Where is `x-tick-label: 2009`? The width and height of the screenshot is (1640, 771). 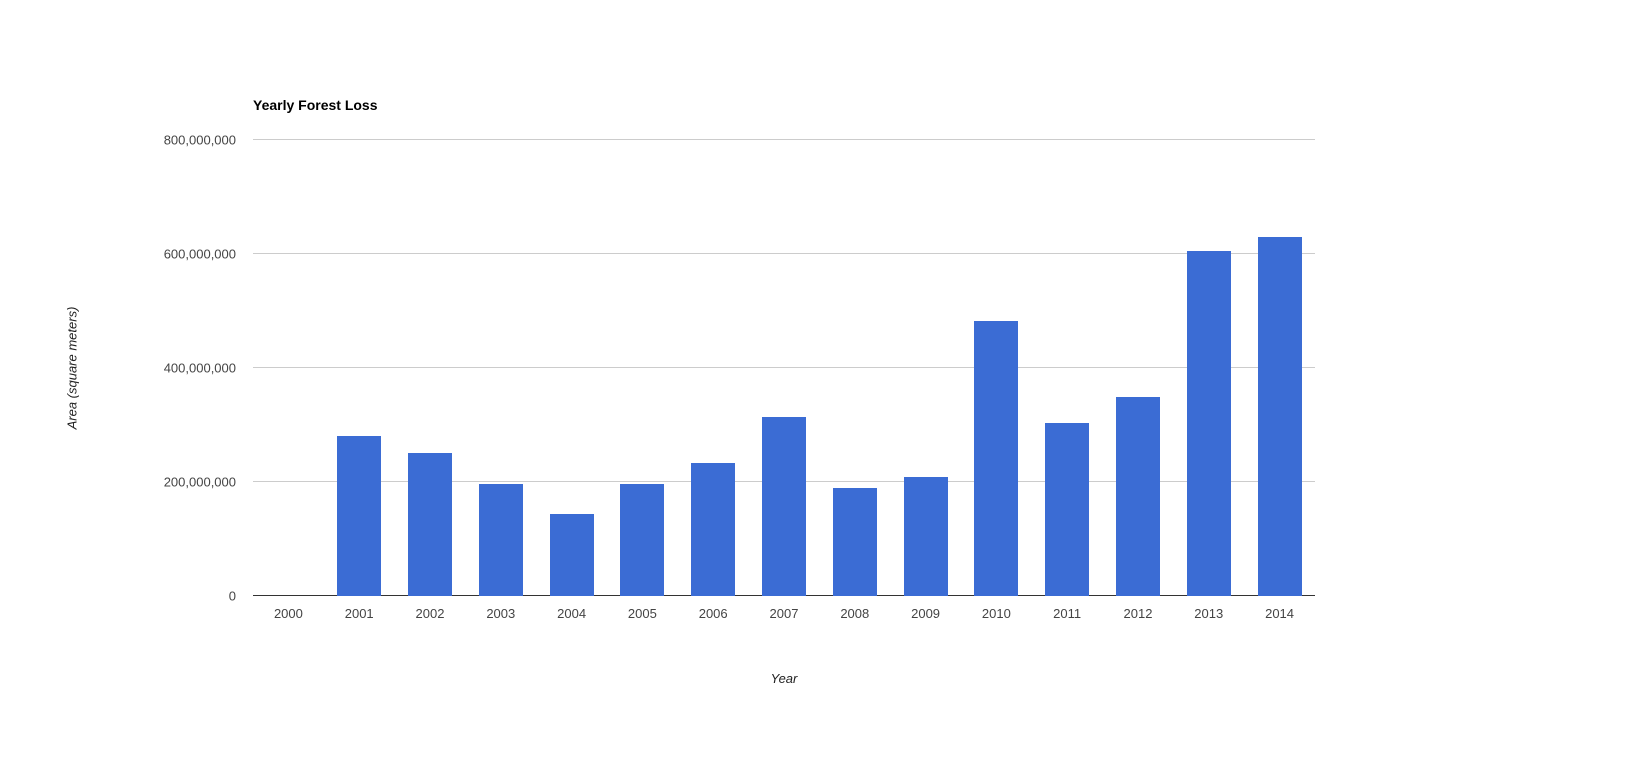 x-tick-label: 2009 is located at coordinates (926, 613).